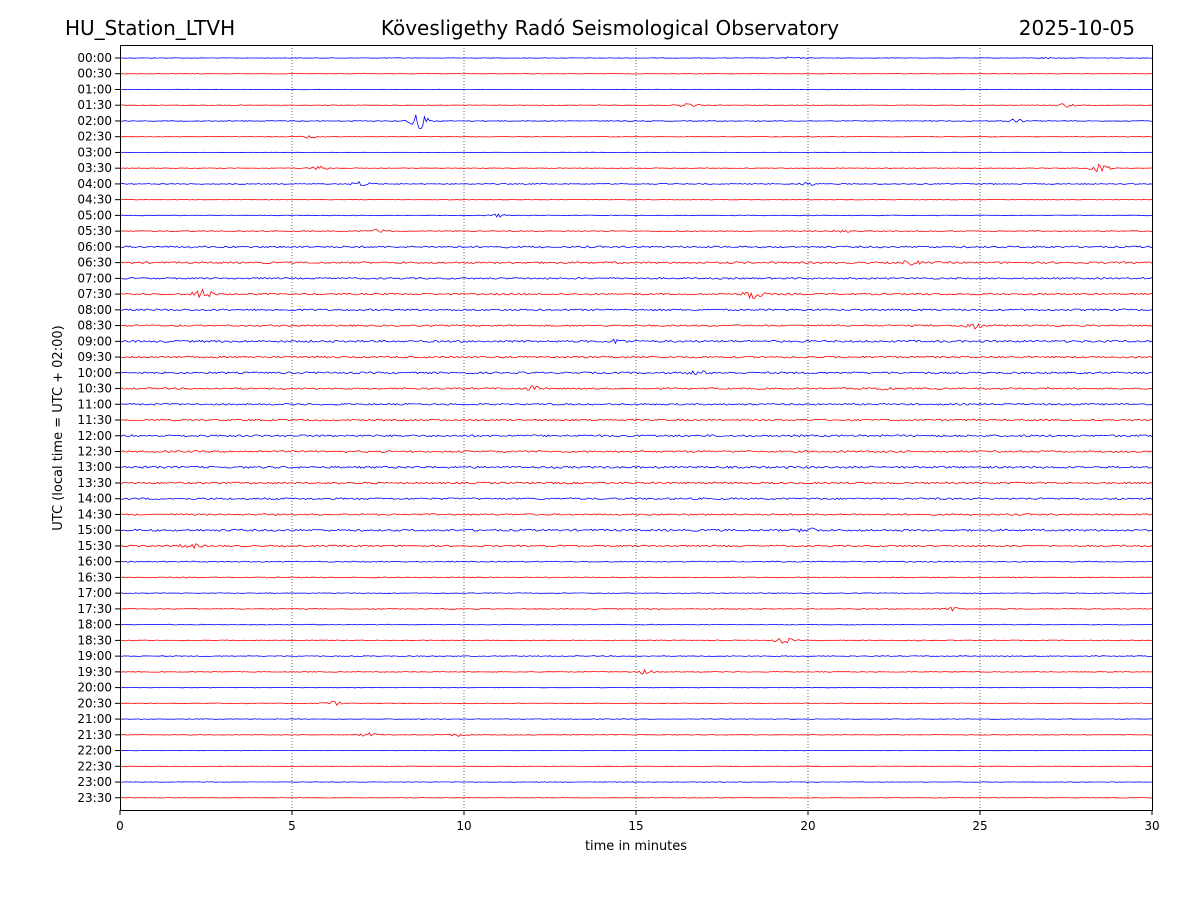  What do you see at coordinates (94, 184) in the screenshot?
I see `y-tick-label: 04:00` at bounding box center [94, 184].